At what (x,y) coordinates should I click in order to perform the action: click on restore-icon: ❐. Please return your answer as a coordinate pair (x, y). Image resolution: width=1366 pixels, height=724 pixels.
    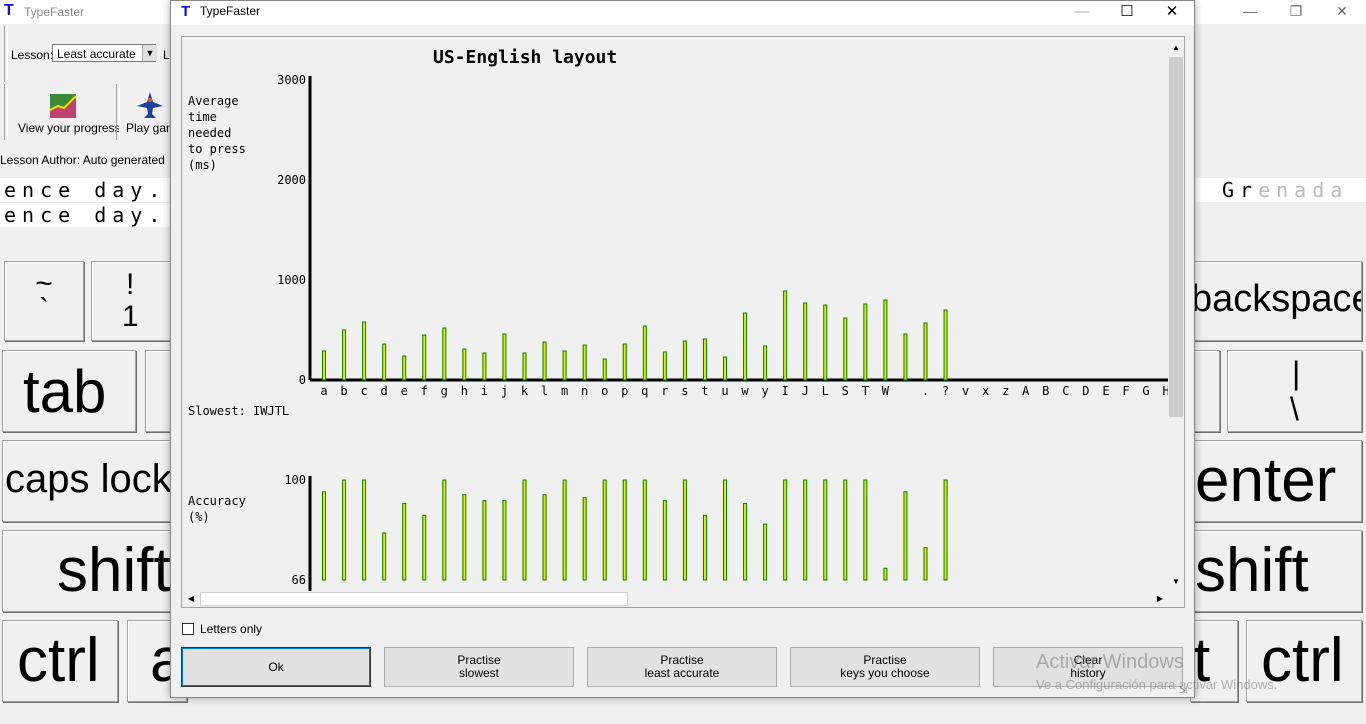
    Looking at the image, I should click on (1296, 11).